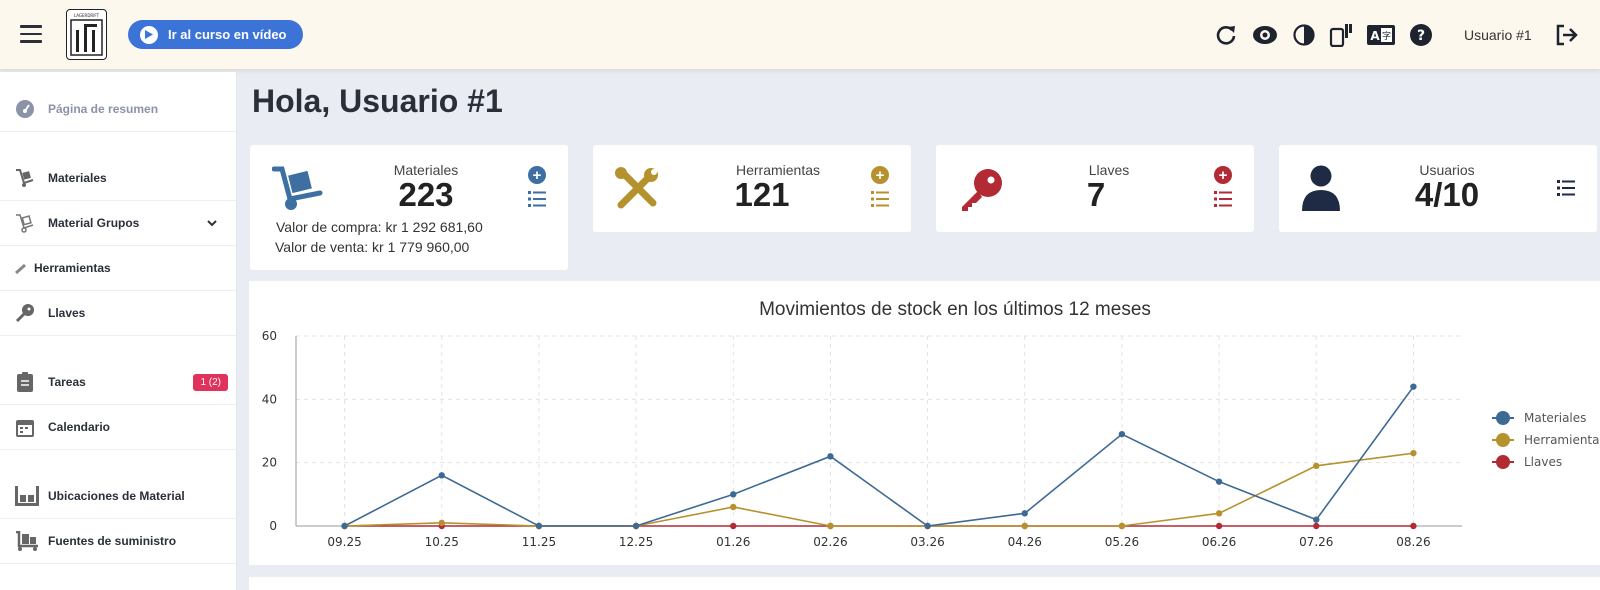 The image size is (1600, 590). I want to click on list-materials-icon, so click(537, 199).